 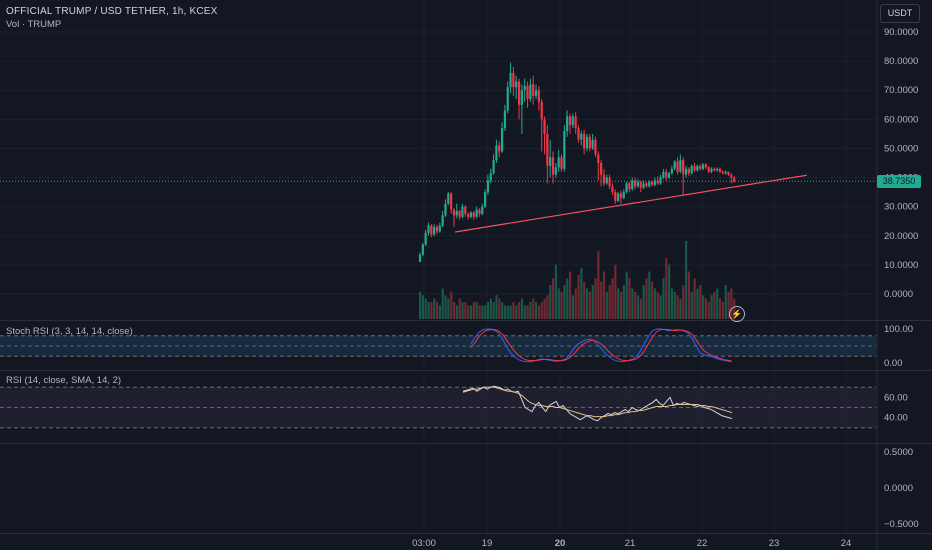 What do you see at coordinates (438, 346) in the screenshot?
I see `stoch-band` at bounding box center [438, 346].